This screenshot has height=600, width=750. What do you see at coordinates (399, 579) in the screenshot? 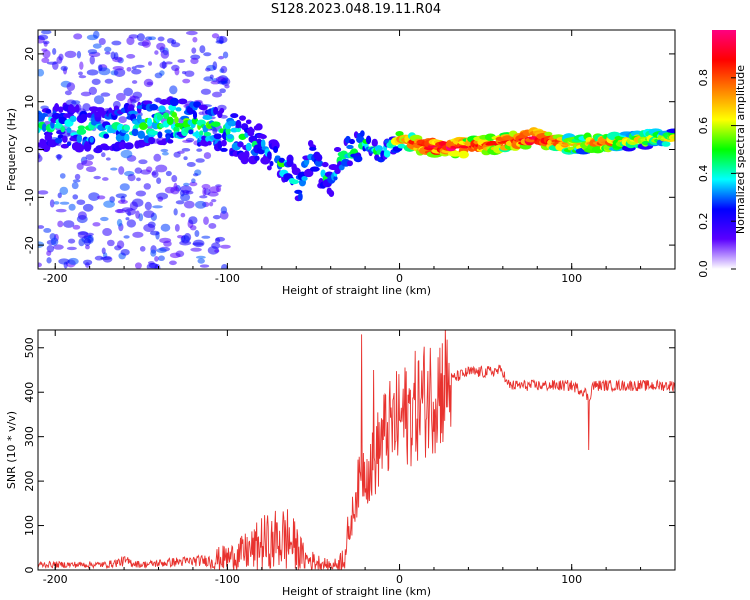
I see `bottom-xtick-label: 0` at bounding box center [399, 579].